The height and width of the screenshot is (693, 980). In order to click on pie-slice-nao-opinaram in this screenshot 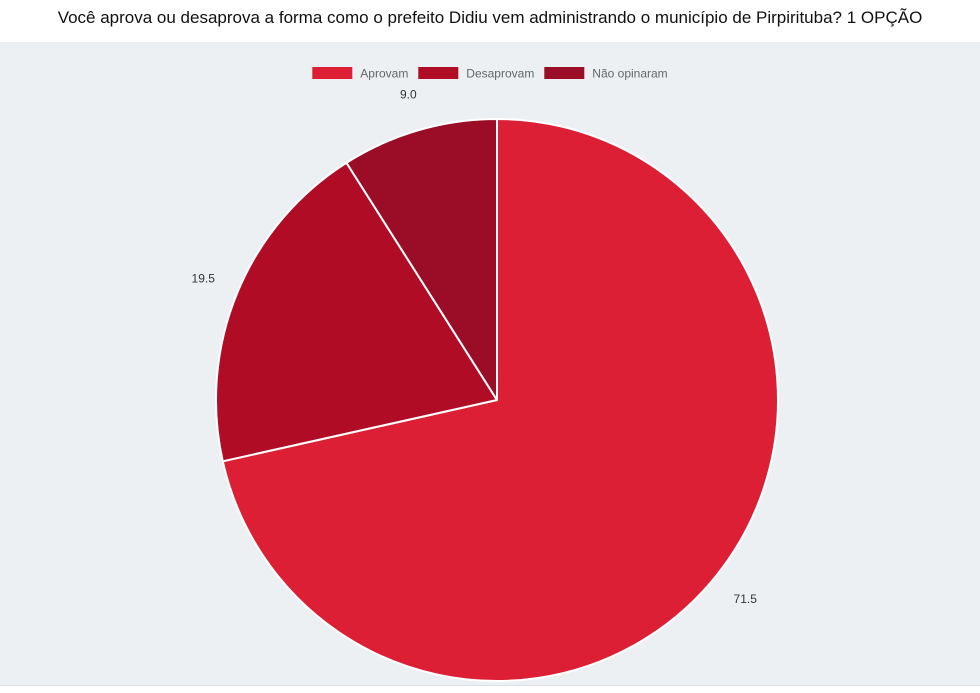, I will do `click(421, 259)`.